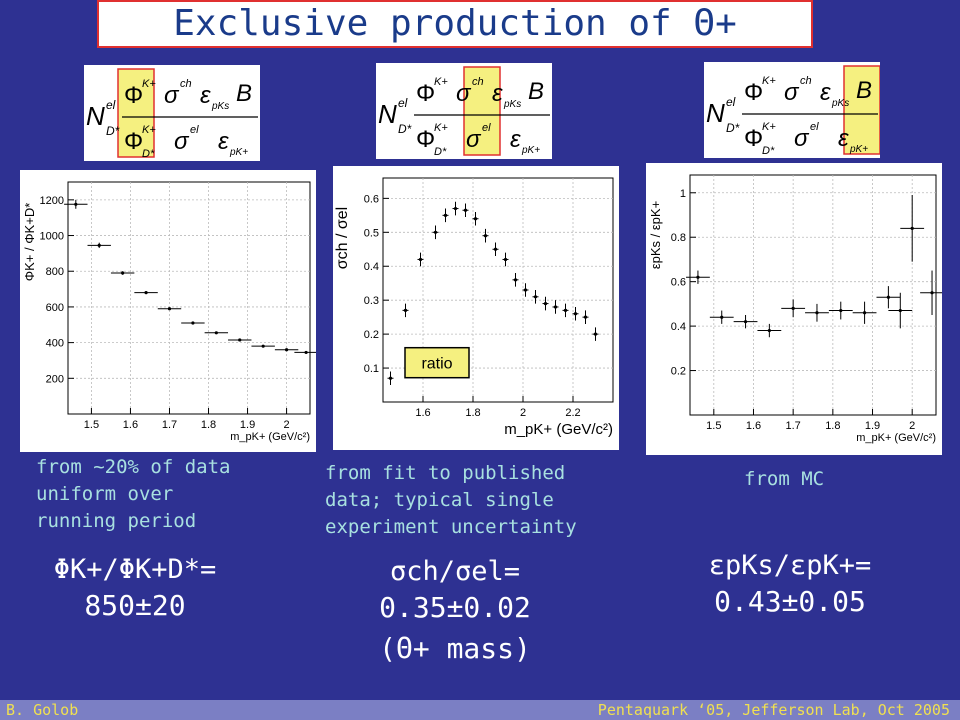  I want to click on result-left-equation: ΦK+/ΦK+D*=, so click(135, 569).